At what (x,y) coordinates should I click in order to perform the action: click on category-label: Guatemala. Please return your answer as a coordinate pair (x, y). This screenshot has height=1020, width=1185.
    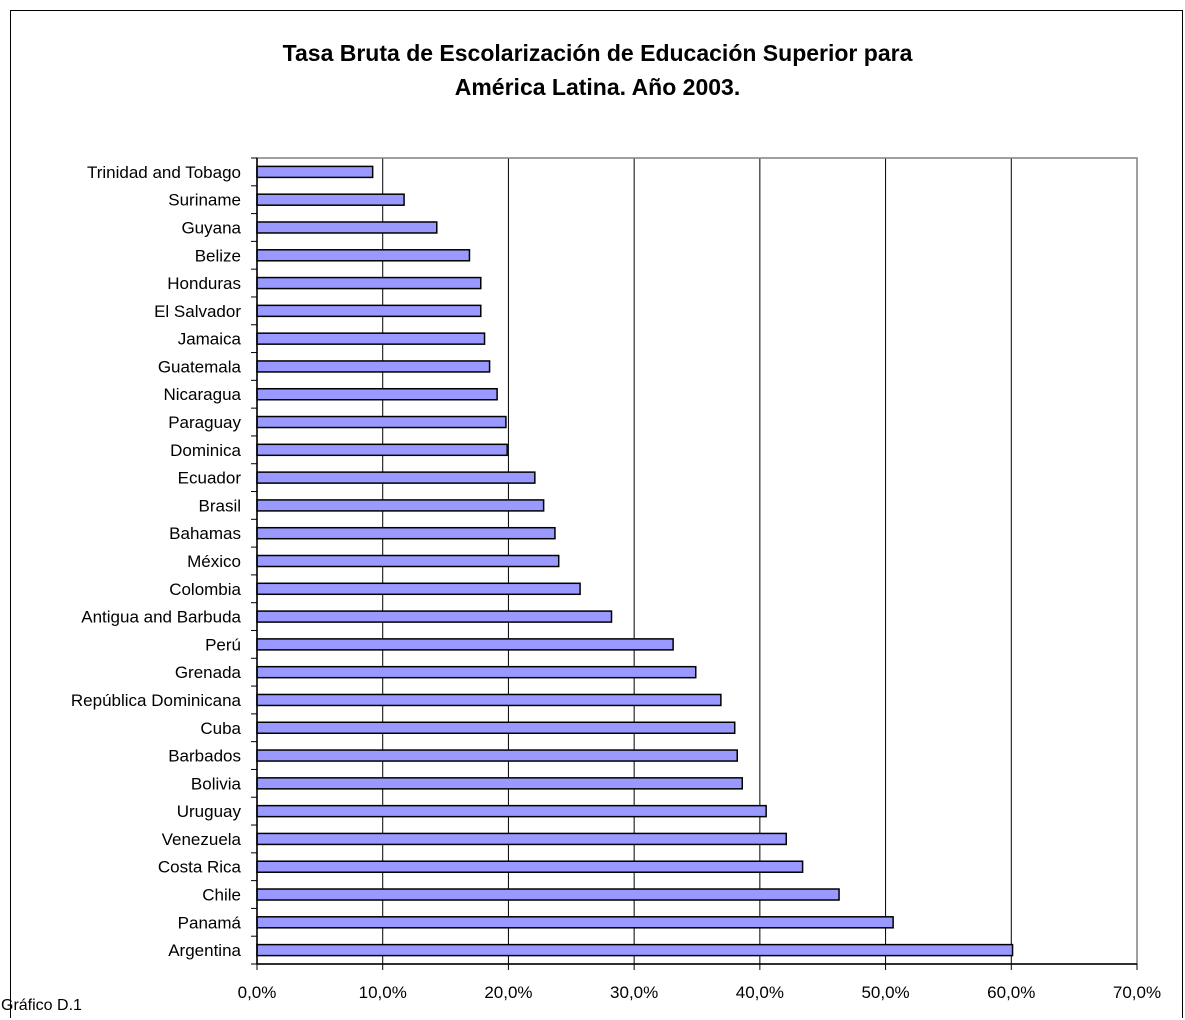
    Looking at the image, I should click on (200, 366).